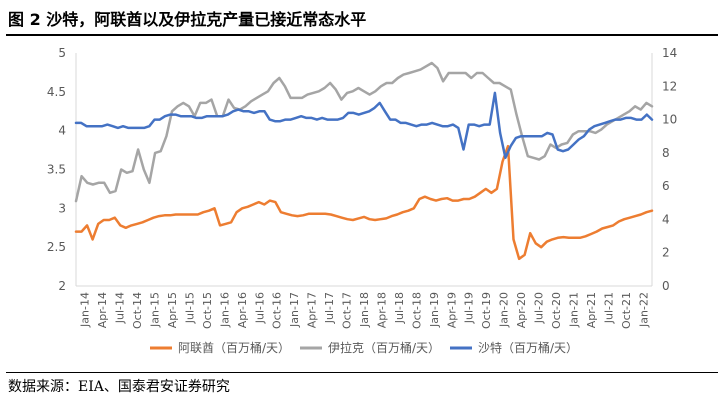 The image size is (724, 415). I want to click on y-left-tick-label: 2.5, so click(56, 247).